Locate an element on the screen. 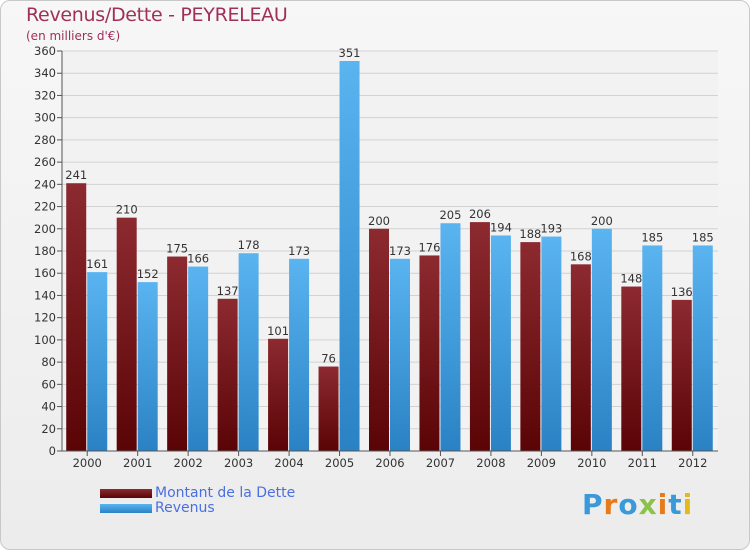  x-tick-label: 2002 is located at coordinates (188, 463).